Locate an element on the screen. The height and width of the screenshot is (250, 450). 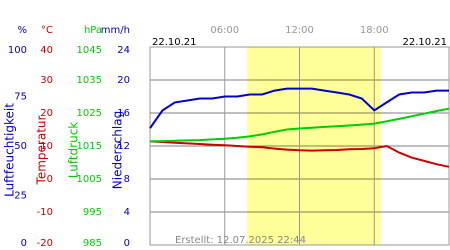
y-tick-label: 12 is located at coordinates (123, 146).